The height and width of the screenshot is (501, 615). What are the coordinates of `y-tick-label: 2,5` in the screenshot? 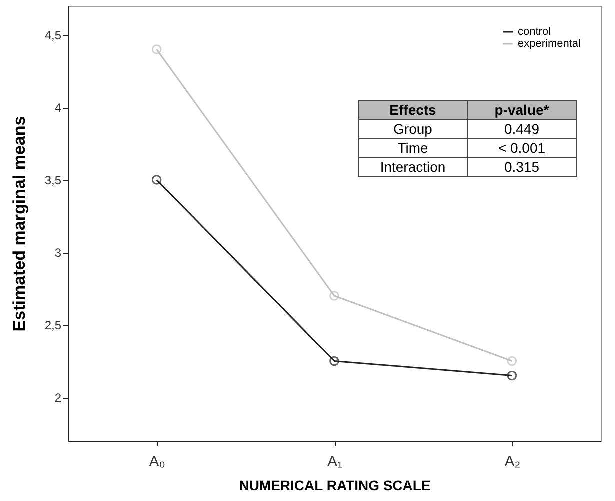 It's located at (53, 325).